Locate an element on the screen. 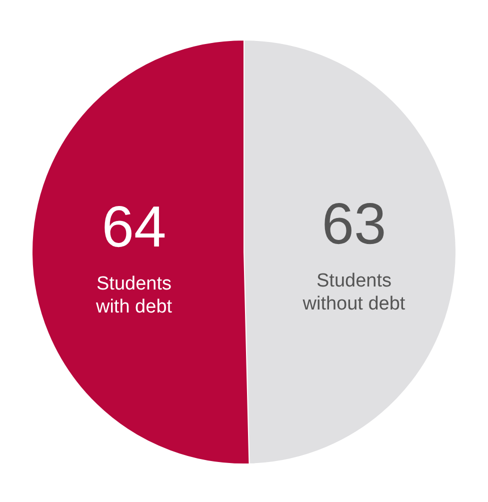 The height and width of the screenshot is (502, 488). category-label: Students without debt is located at coordinates (354, 292).